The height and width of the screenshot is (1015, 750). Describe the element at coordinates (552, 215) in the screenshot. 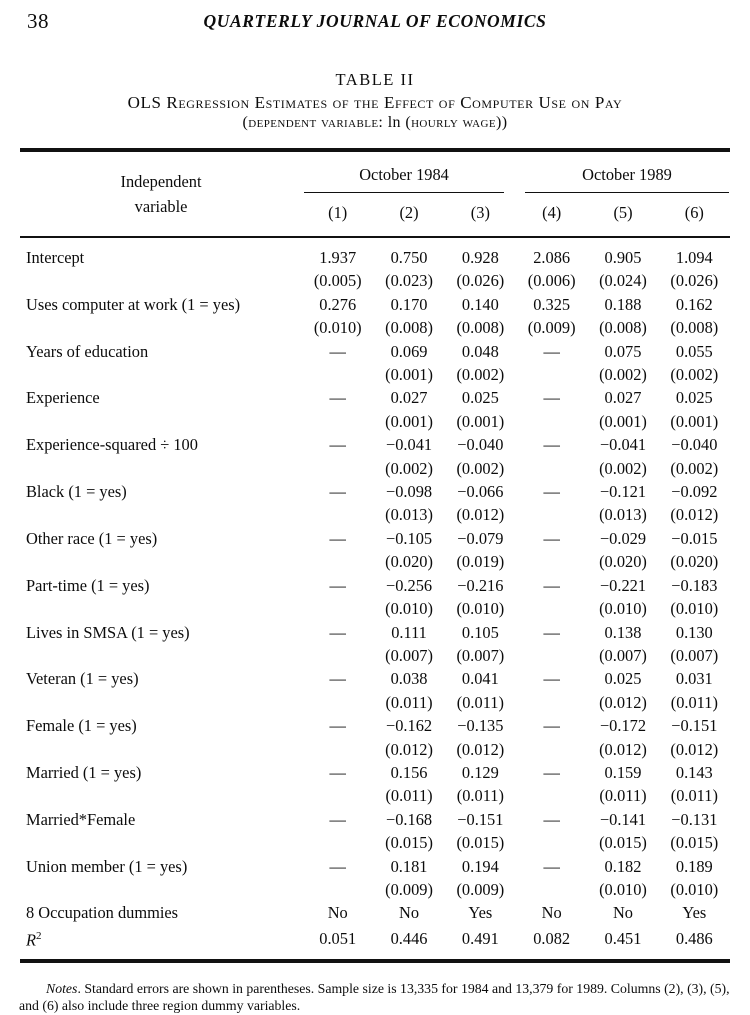

I see `column-header-4: (4)` at that location.